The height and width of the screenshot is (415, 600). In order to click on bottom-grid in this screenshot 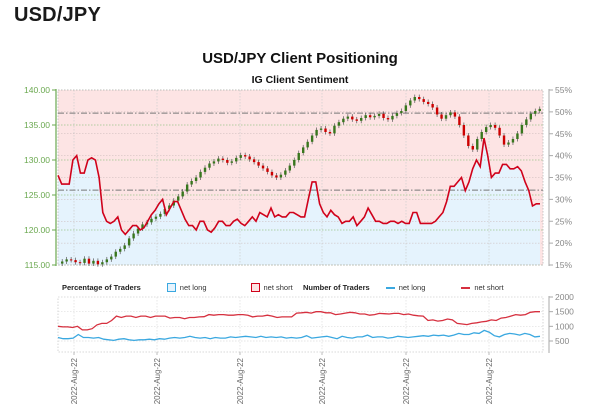, I will do `click(300, 324)`.